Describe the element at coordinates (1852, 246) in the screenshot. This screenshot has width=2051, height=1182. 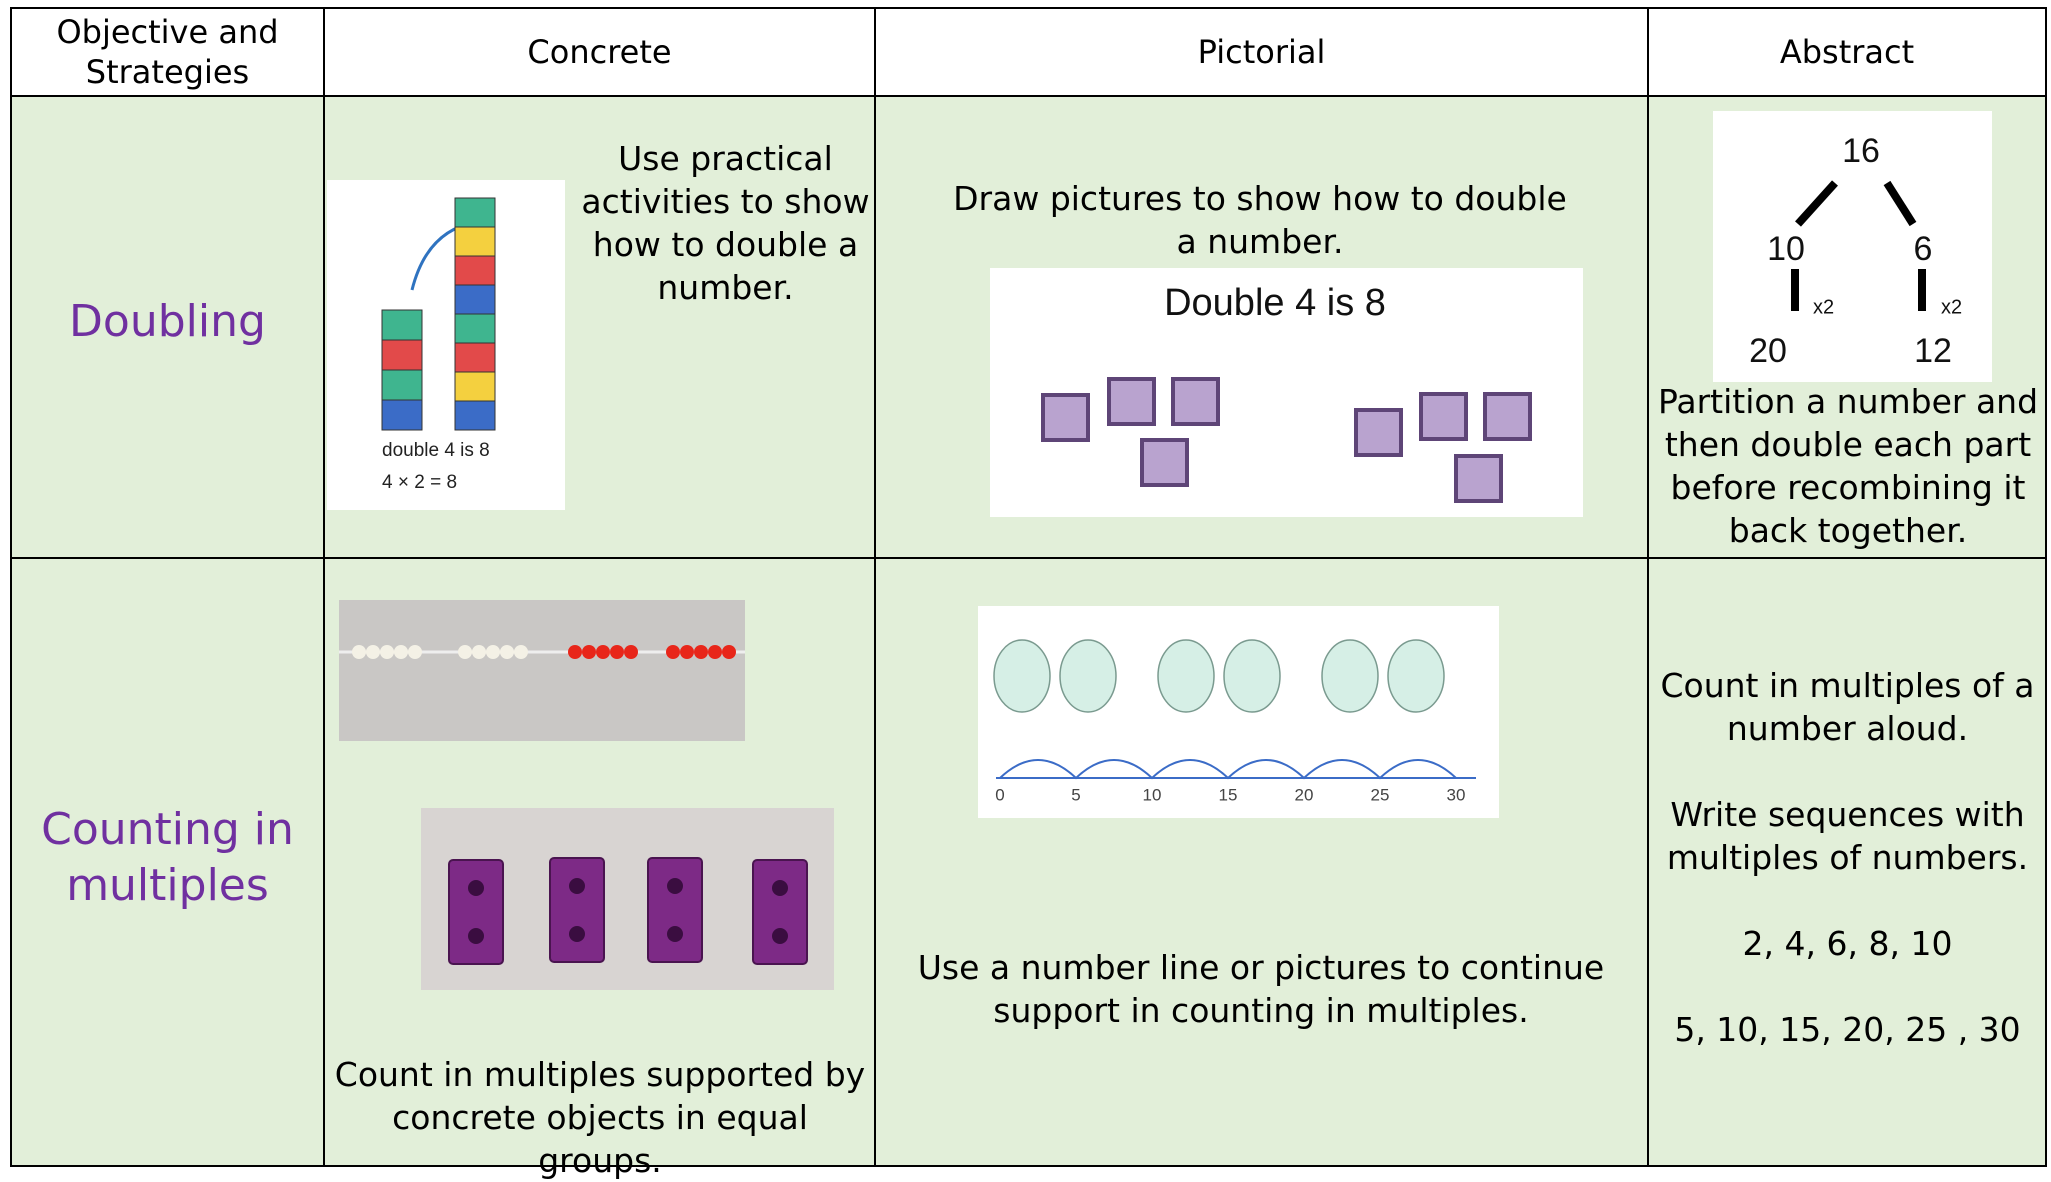
I see `tree-image: 16 10 6 20 12 x2 x2` at that location.